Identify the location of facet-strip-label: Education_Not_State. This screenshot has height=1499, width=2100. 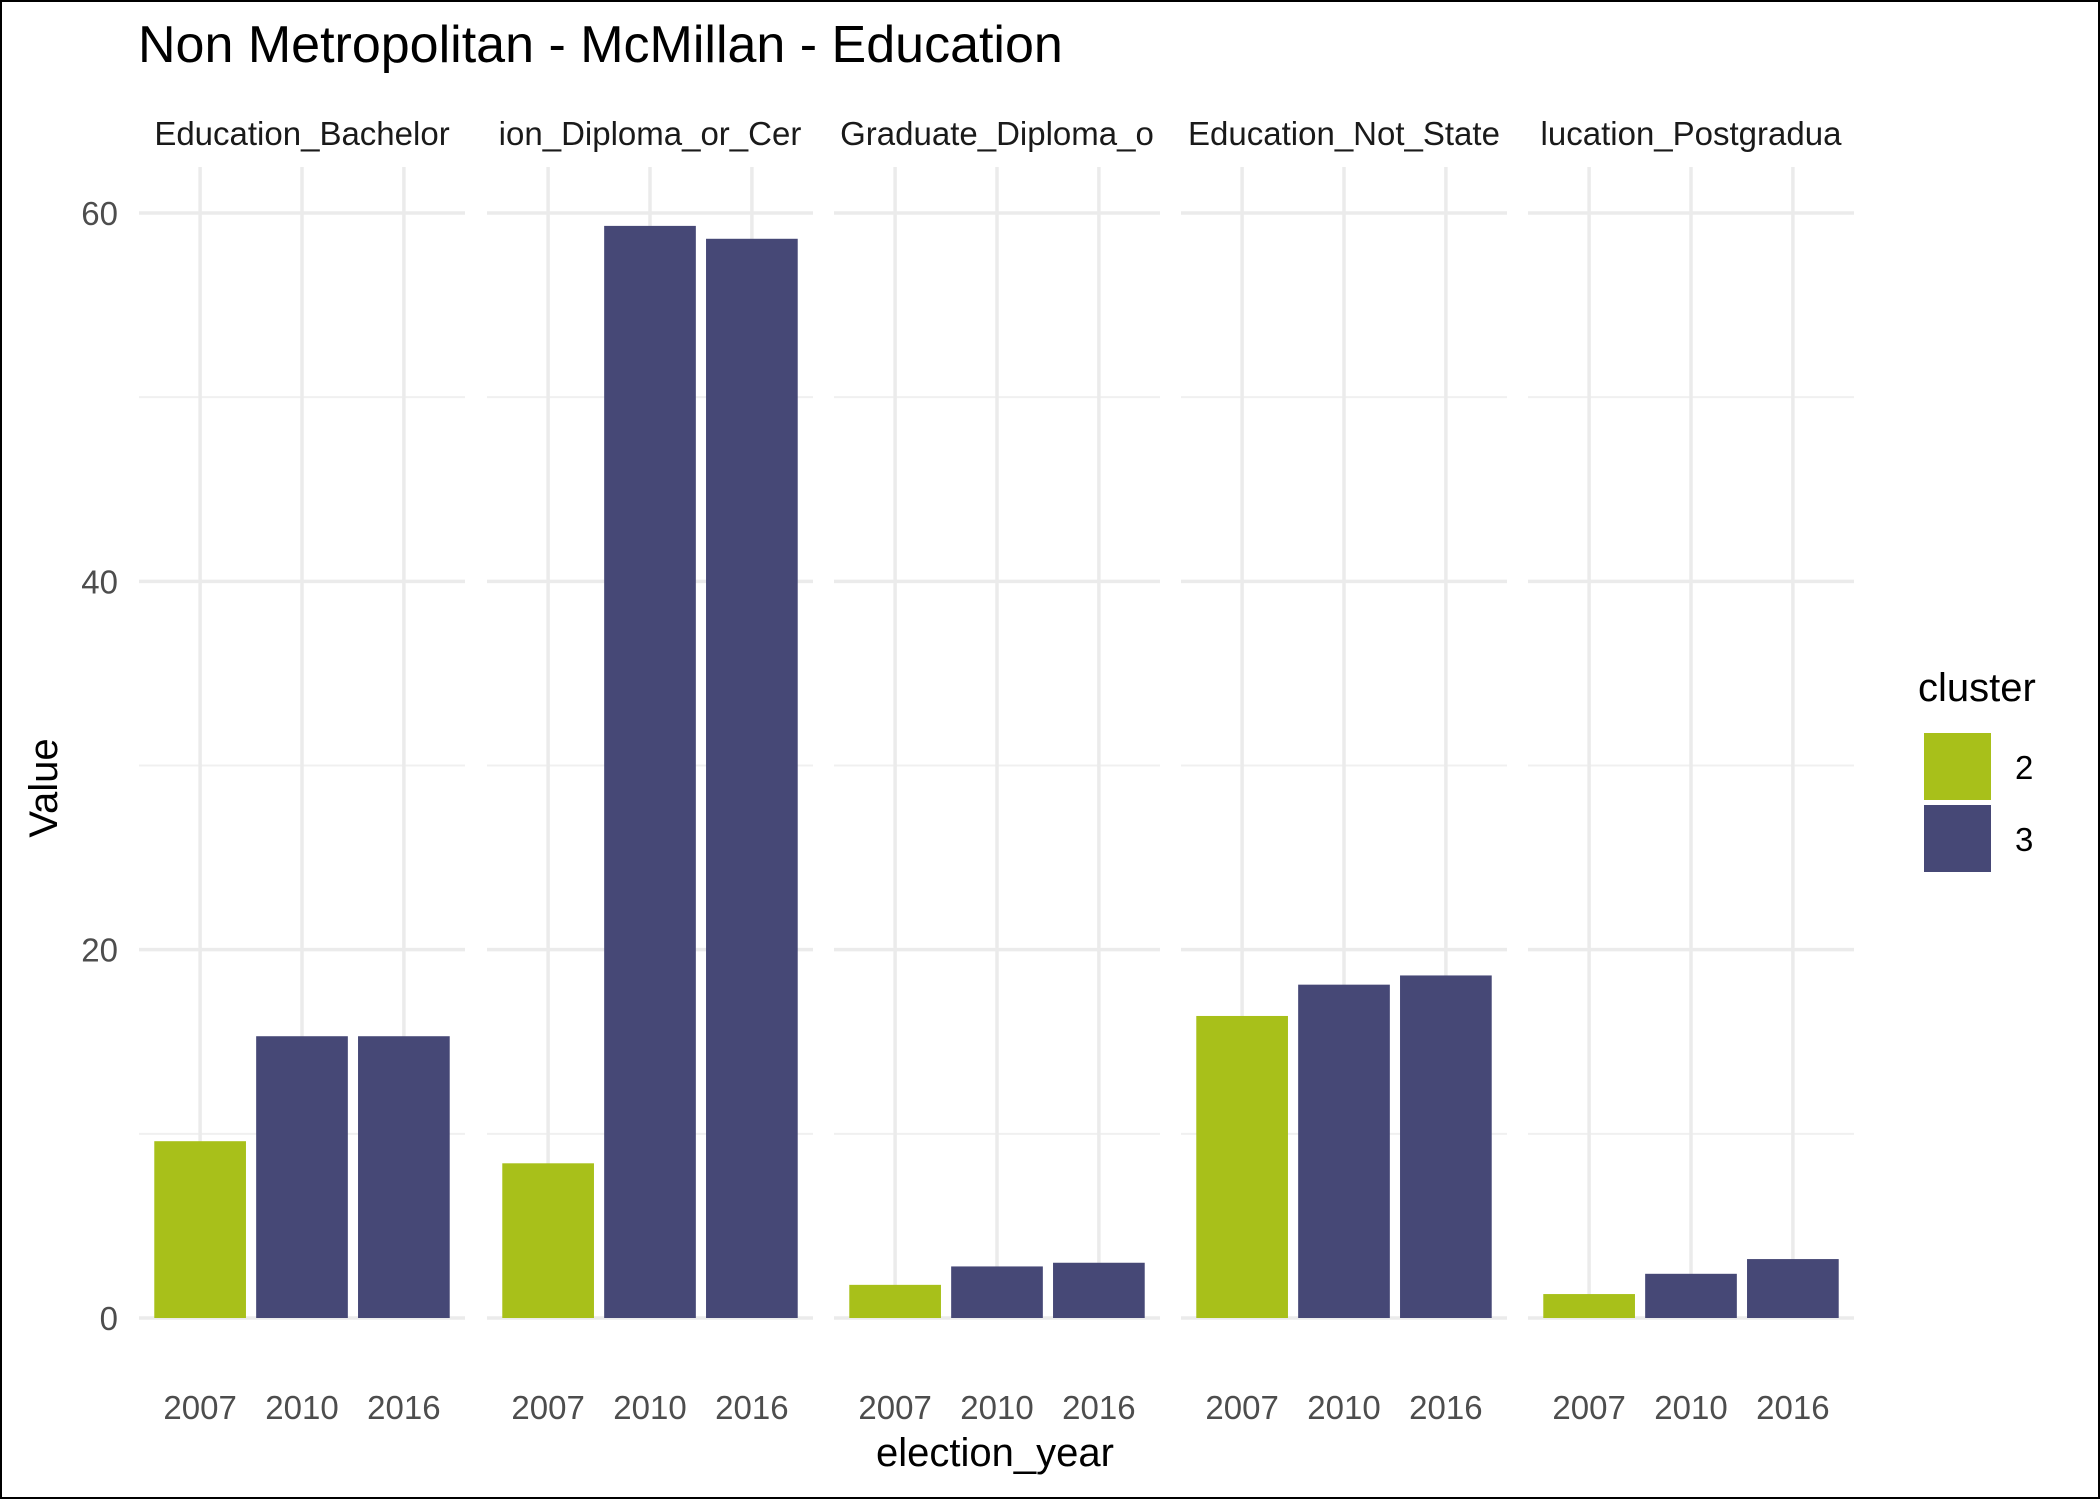
(1344, 133).